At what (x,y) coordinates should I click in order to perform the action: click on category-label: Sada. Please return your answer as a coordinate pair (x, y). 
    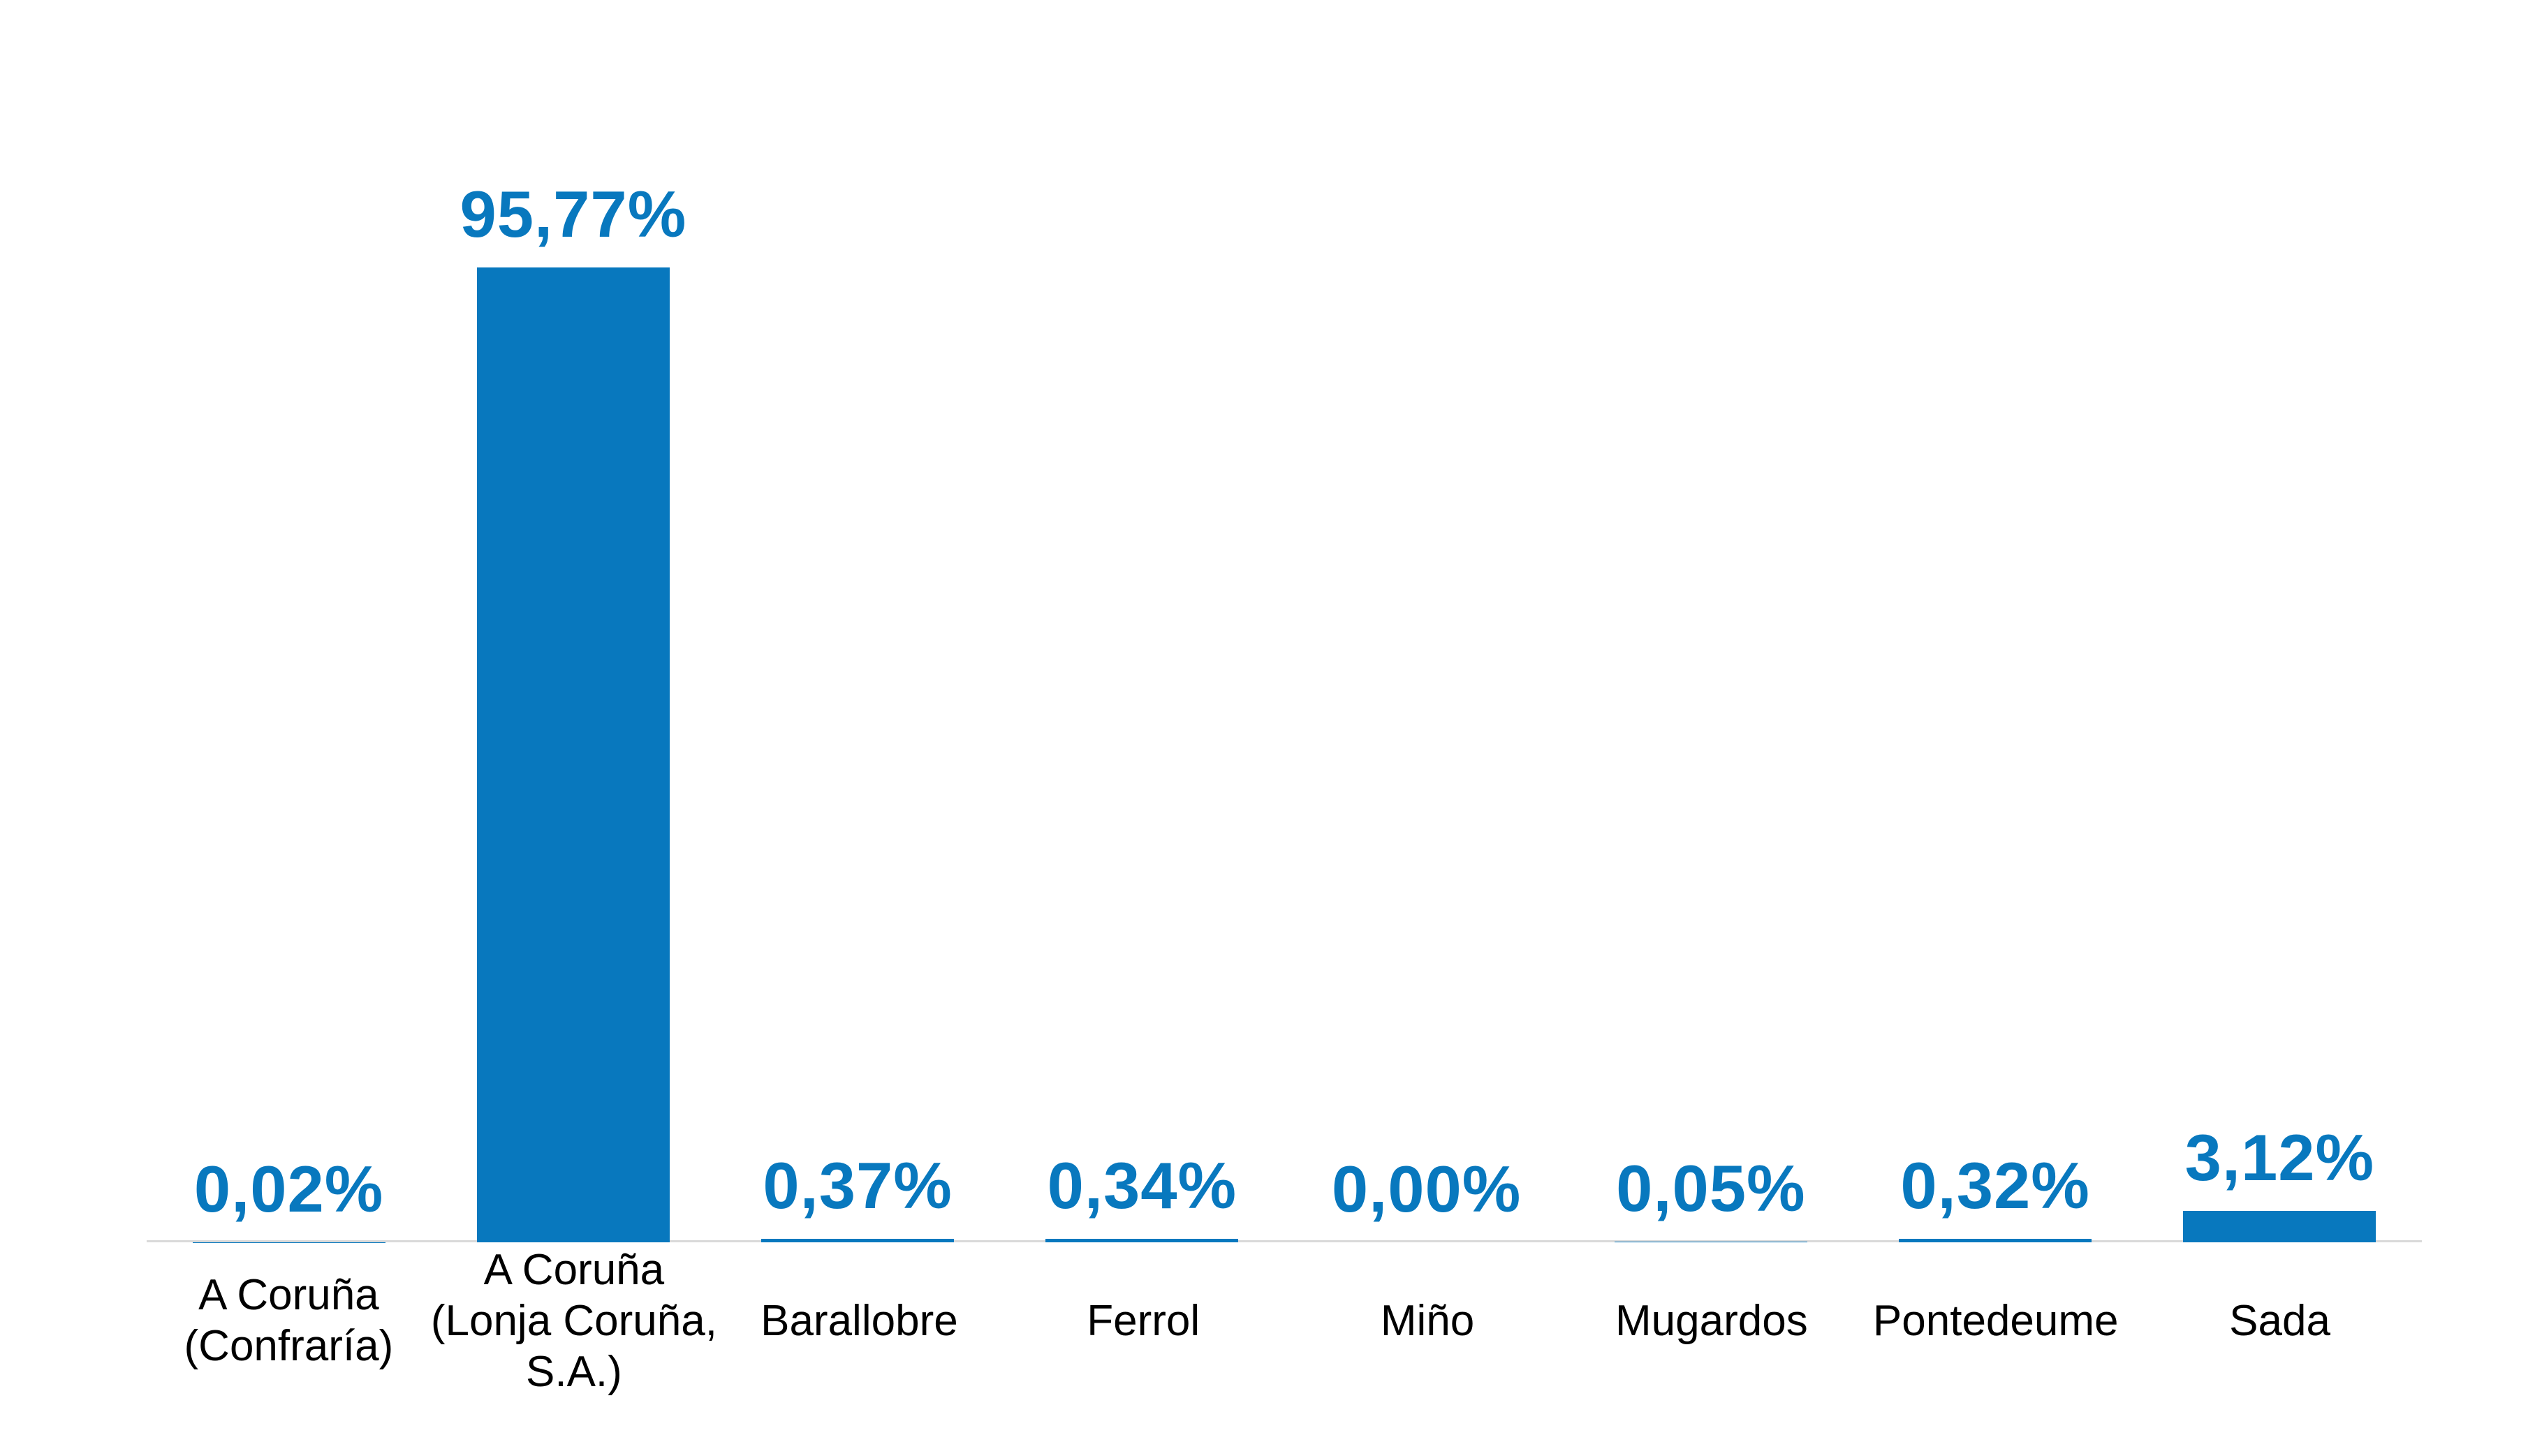
    Looking at the image, I should click on (2280, 1321).